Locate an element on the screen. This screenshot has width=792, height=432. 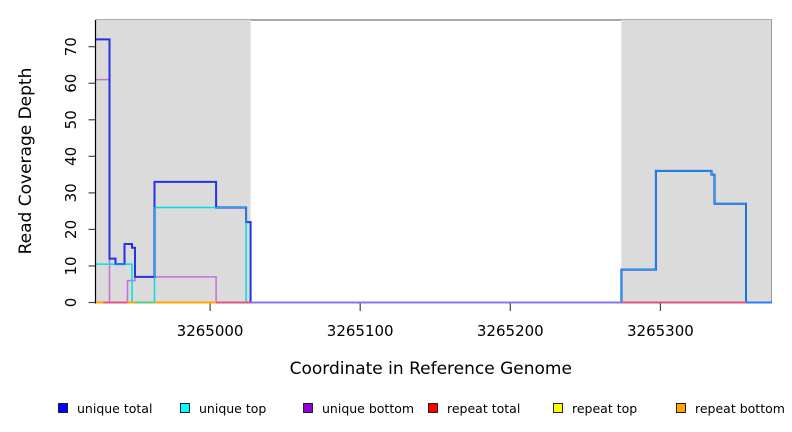
x-tick-label: 3265200 is located at coordinates (510, 331).